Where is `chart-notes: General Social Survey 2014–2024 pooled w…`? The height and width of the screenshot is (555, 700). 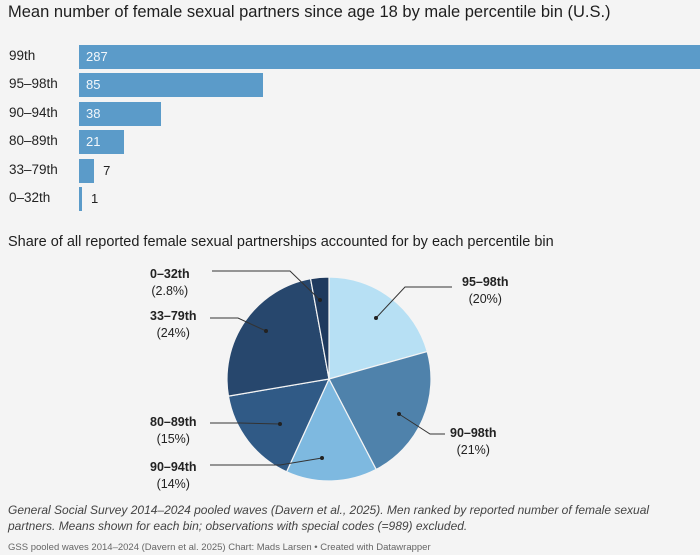 chart-notes: General Social Survey 2014–2024 pooled w… is located at coordinates (329, 518).